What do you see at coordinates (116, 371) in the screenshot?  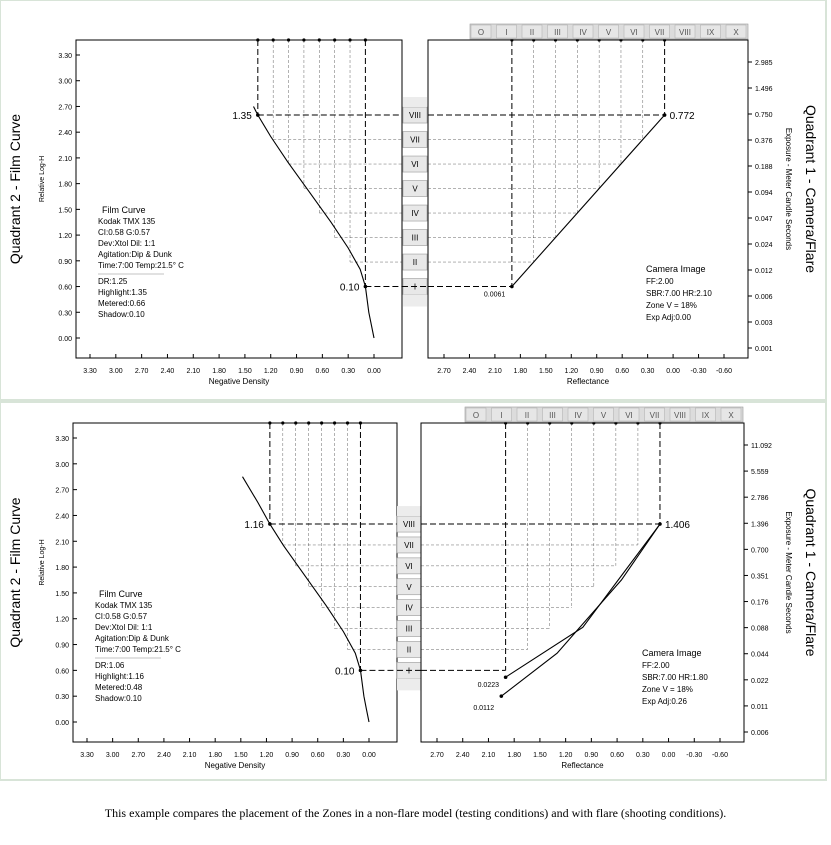 I see `x-tick-label: 3.00` at bounding box center [116, 371].